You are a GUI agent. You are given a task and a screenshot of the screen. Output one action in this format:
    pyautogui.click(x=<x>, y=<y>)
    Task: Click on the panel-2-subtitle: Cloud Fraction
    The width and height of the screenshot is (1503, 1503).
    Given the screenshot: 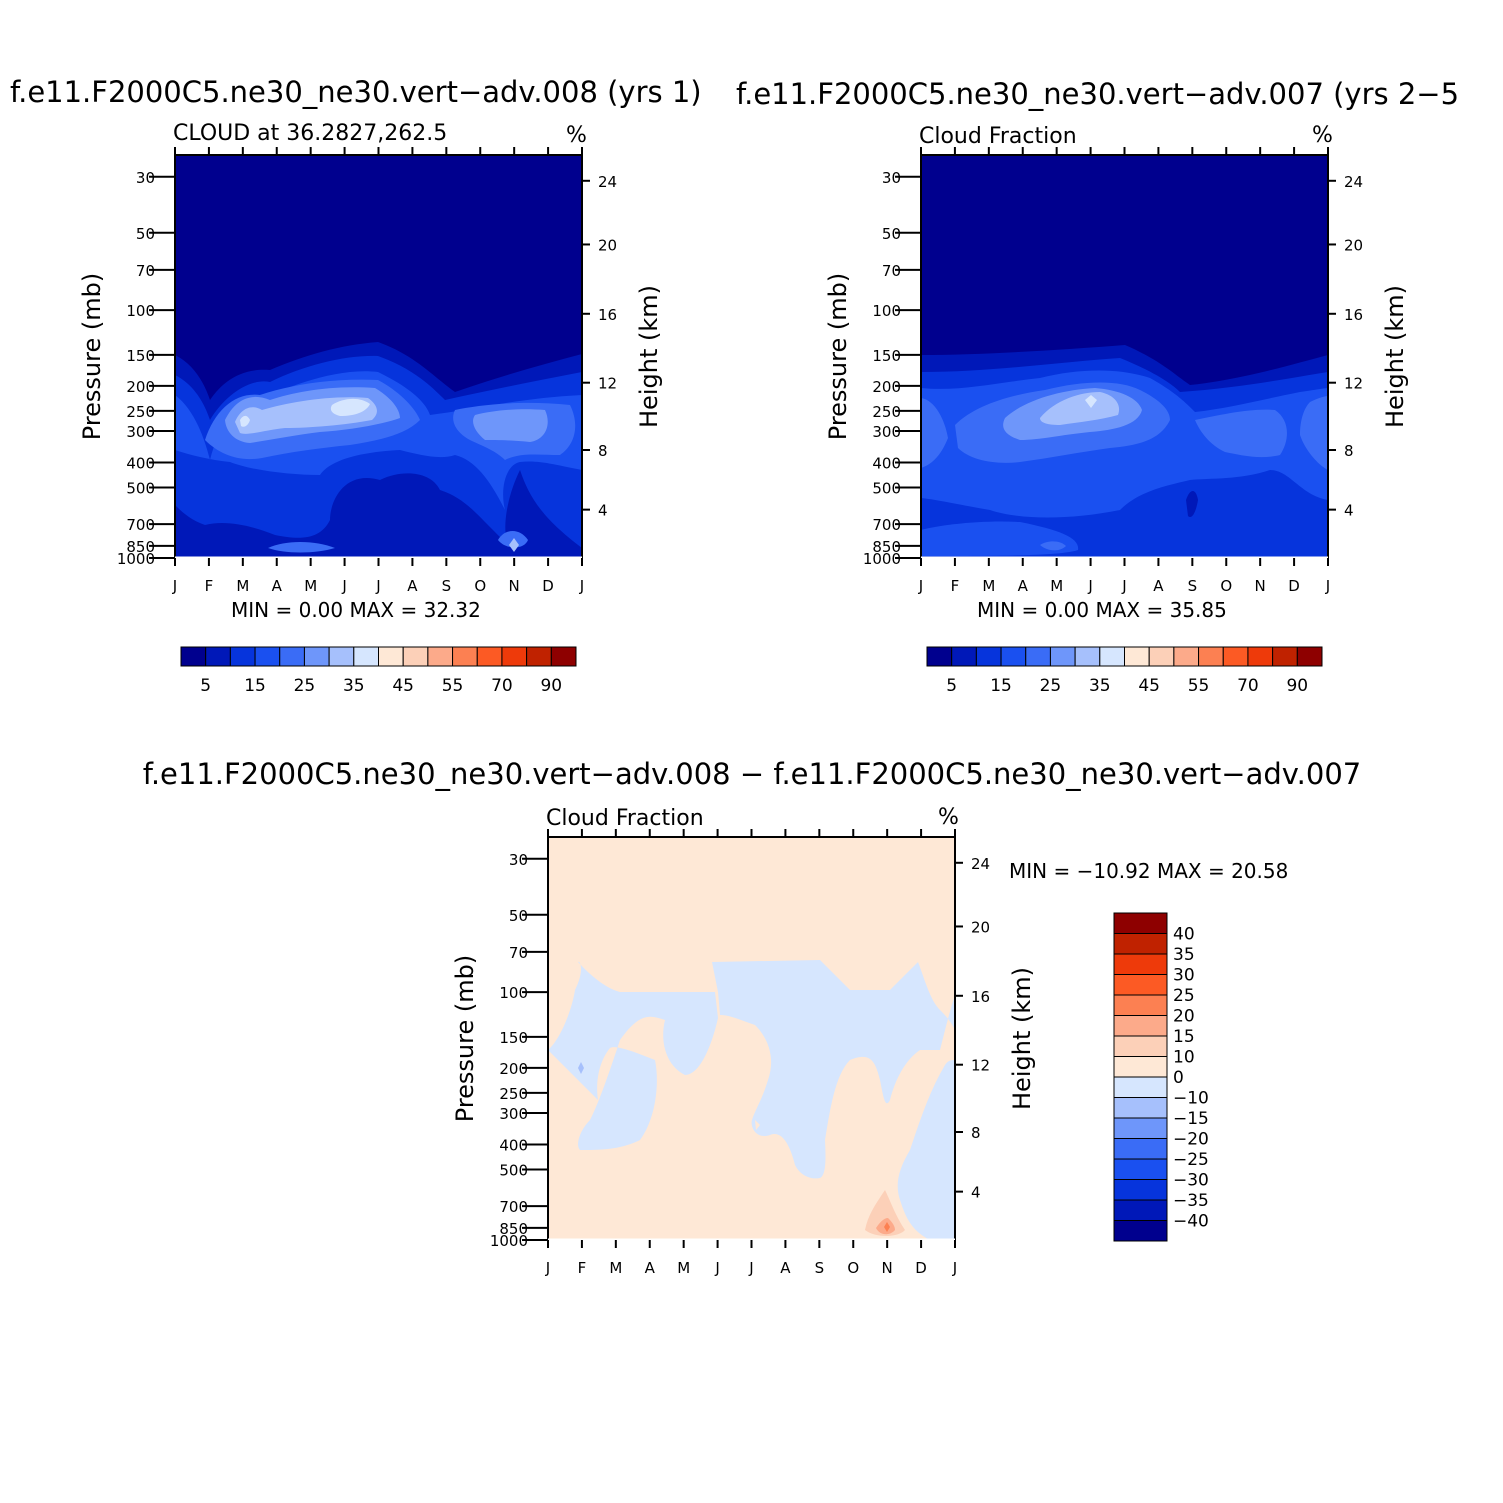 What is the action you would take?
    pyautogui.click(x=998, y=136)
    